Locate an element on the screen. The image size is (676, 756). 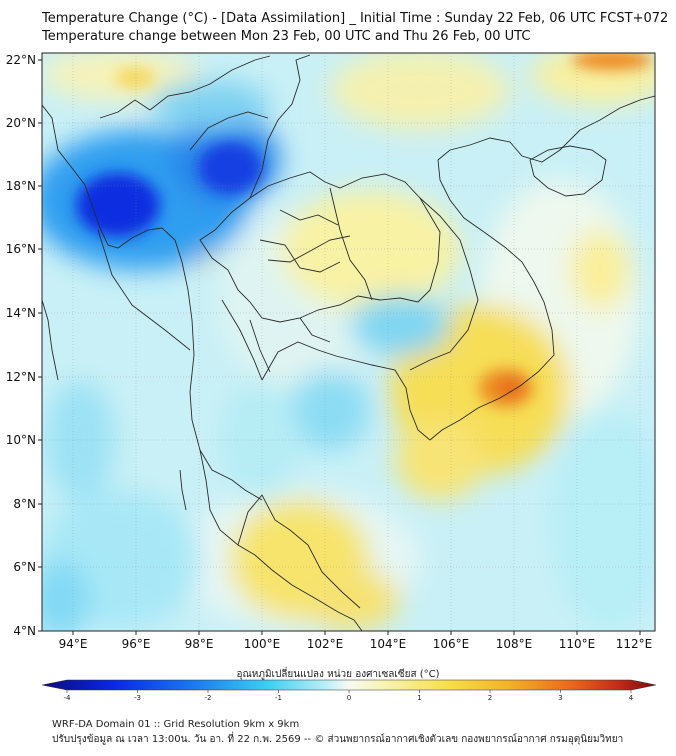
colorbar: -4 -3 -2 -1 0 1 2 3 4 is located at coordinates (349, 690).